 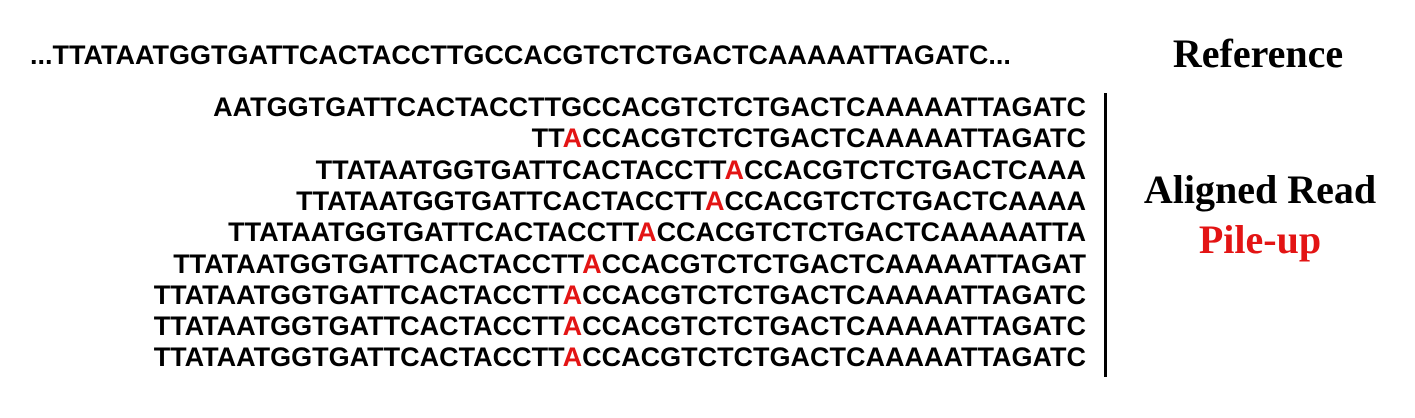 What do you see at coordinates (905, 200) in the screenshot?
I see `read-segment: CCACGTCTCTGACTCAAAA` at bounding box center [905, 200].